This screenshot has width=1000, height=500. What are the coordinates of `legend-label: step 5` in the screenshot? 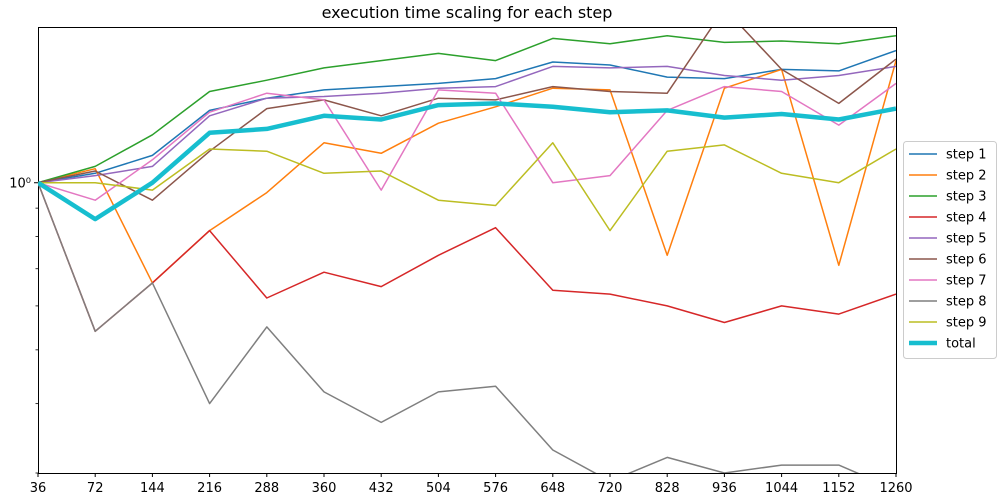 It's located at (966, 239).